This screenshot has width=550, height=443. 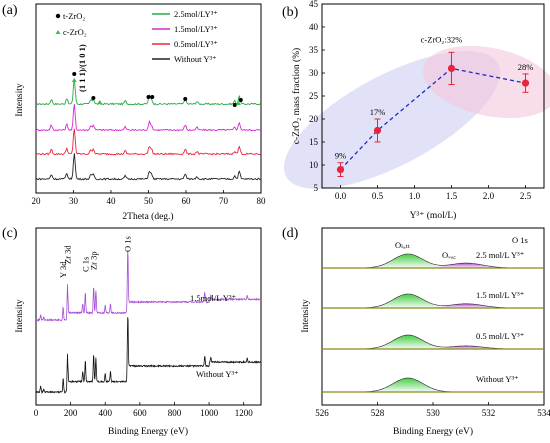 What do you see at coordinates (217, 374) in the screenshot?
I see `panel-c-series-label-2: Without Y³⁺` at bounding box center [217, 374].